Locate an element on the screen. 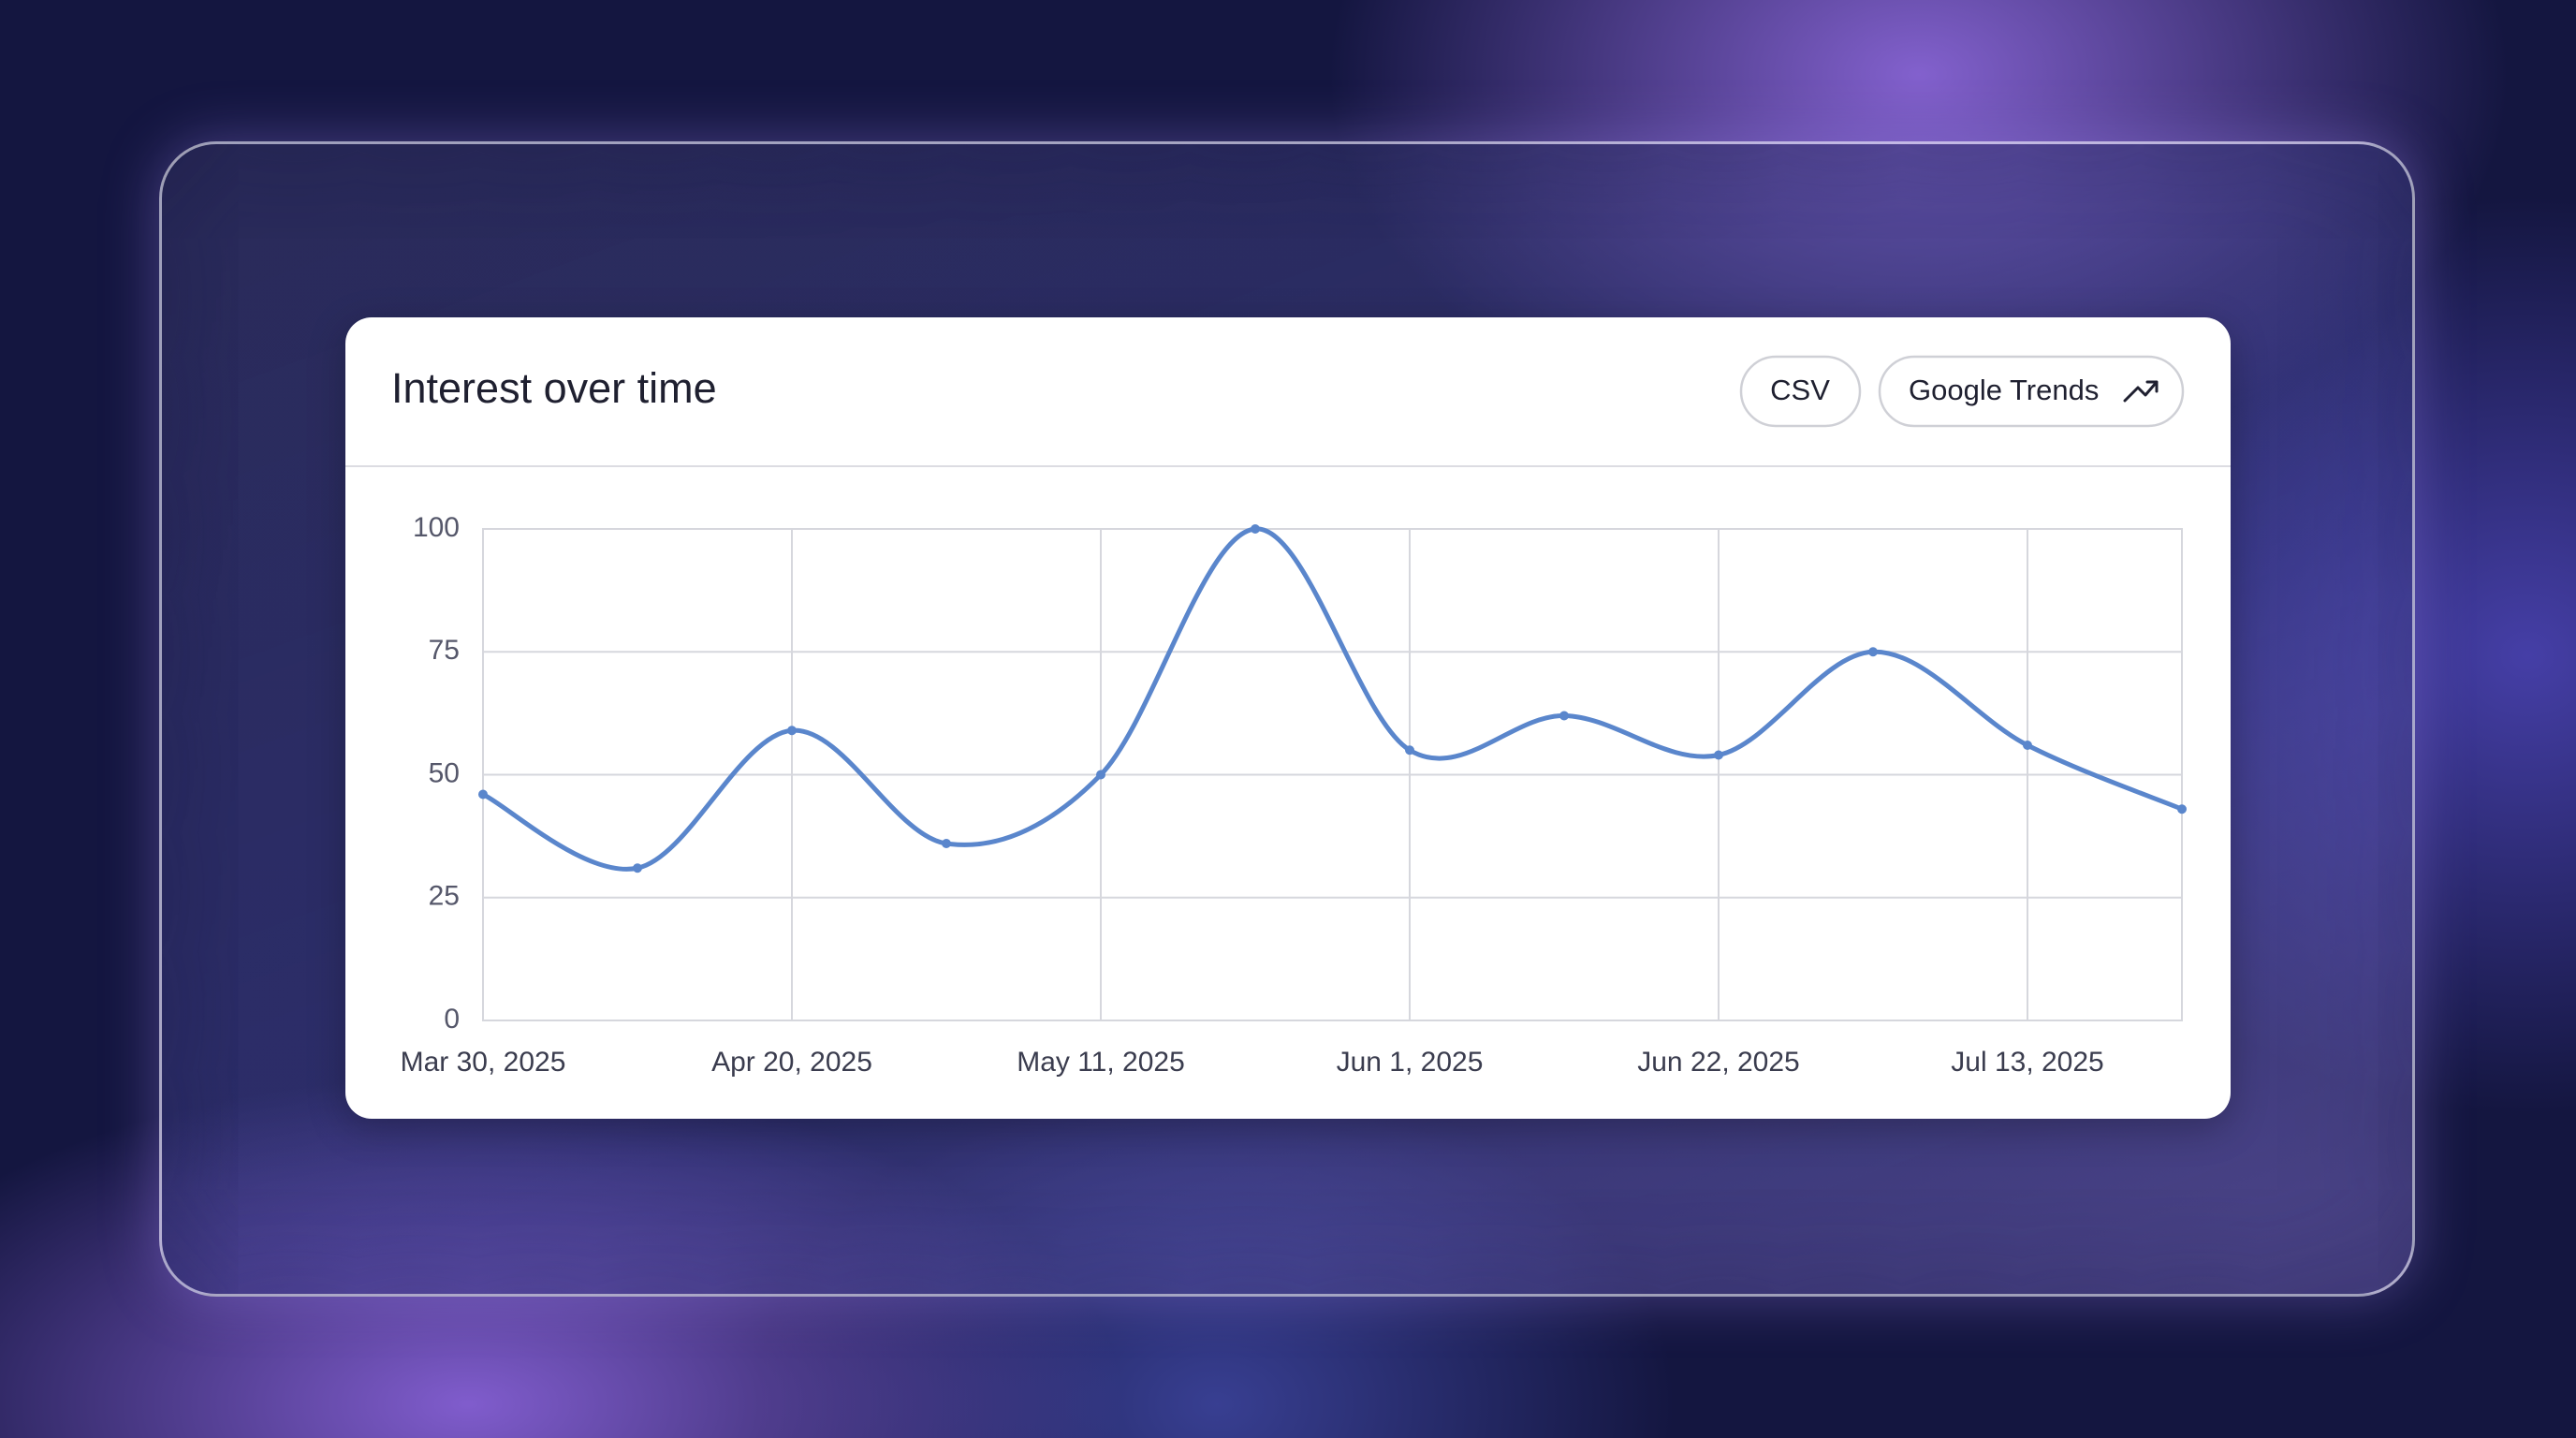  trend-icon is located at coordinates (2141, 391).